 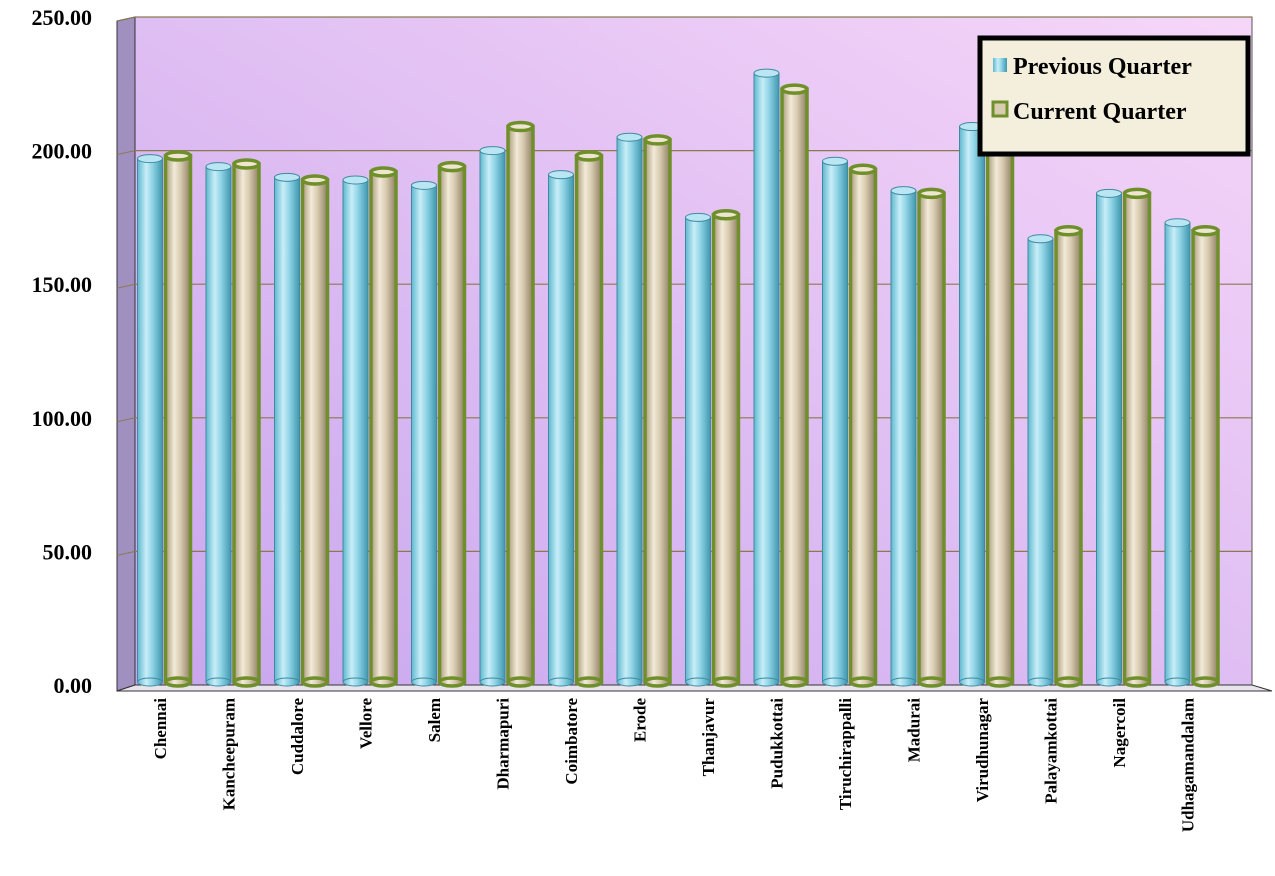 I want to click on x-category-label: Udhagamandalam, so click(x=1188, y=765).